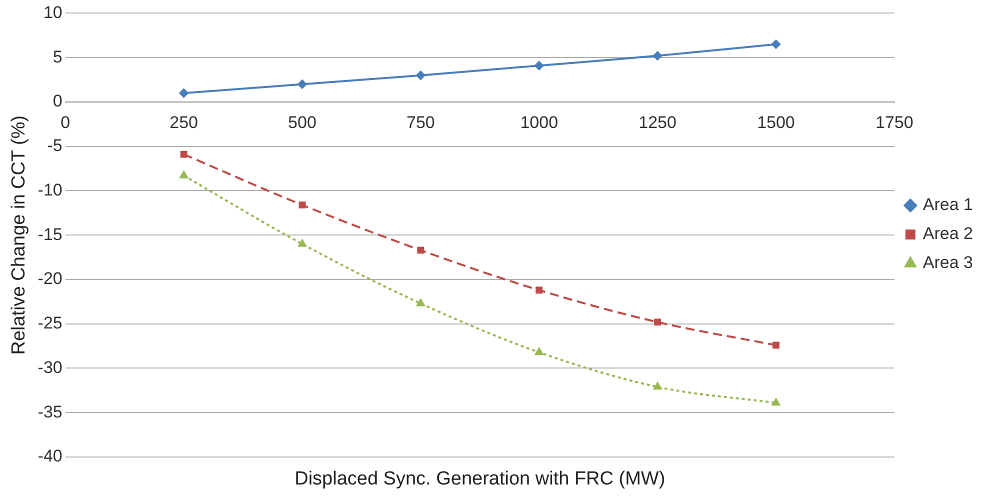 The height and width of the screenshot is (497, 987). Describe the element at coordinates (948, 204) in the screenshot. I see `legend-label: Area 1` at that location.